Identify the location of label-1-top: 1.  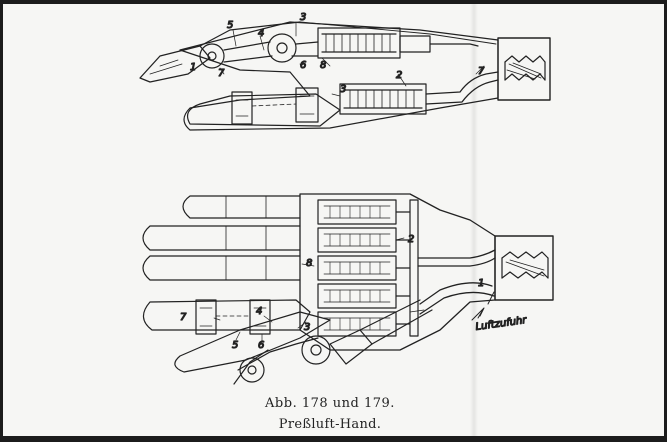
(193, 67).